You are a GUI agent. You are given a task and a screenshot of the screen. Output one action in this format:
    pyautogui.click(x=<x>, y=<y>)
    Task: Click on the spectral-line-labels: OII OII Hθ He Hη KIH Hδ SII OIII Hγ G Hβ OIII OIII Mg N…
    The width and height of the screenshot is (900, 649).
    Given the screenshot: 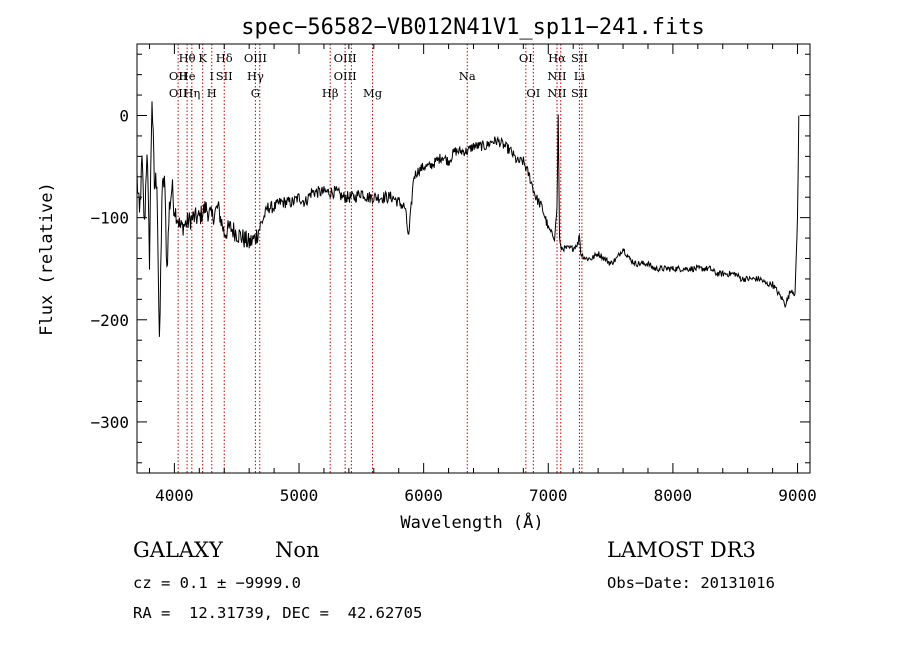 What is the action you would take?
    pyautogui.click(x=378, y=75)
    